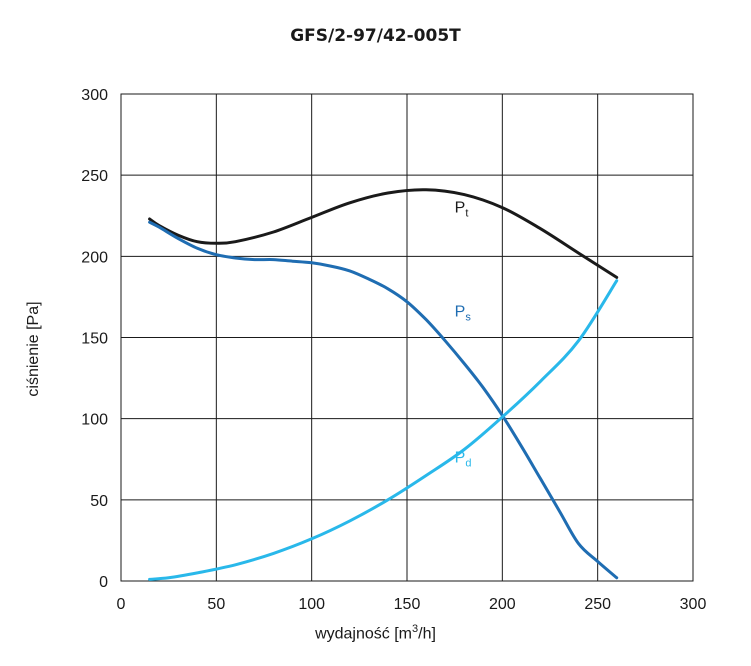  I want to click on x-axis-label-superscript: 3, so click(415, 629).